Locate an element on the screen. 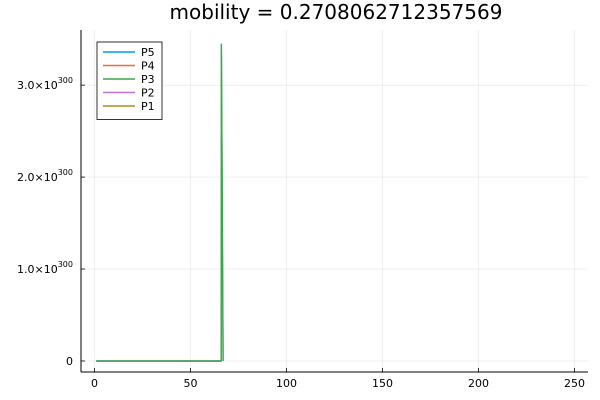 This screenshot has height=400, width=600. legend-label-p2: P2 is located at coordinates (148, 93).